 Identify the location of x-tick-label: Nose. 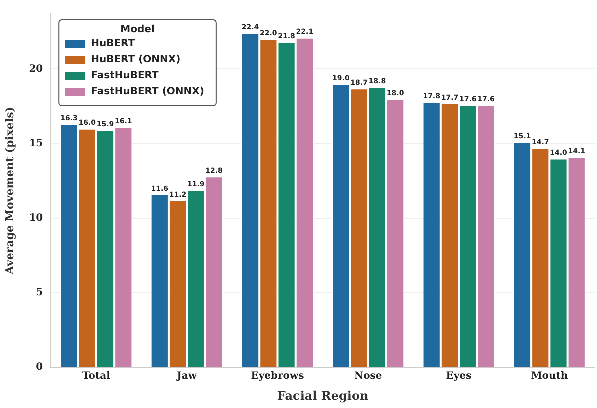
(368, 376).